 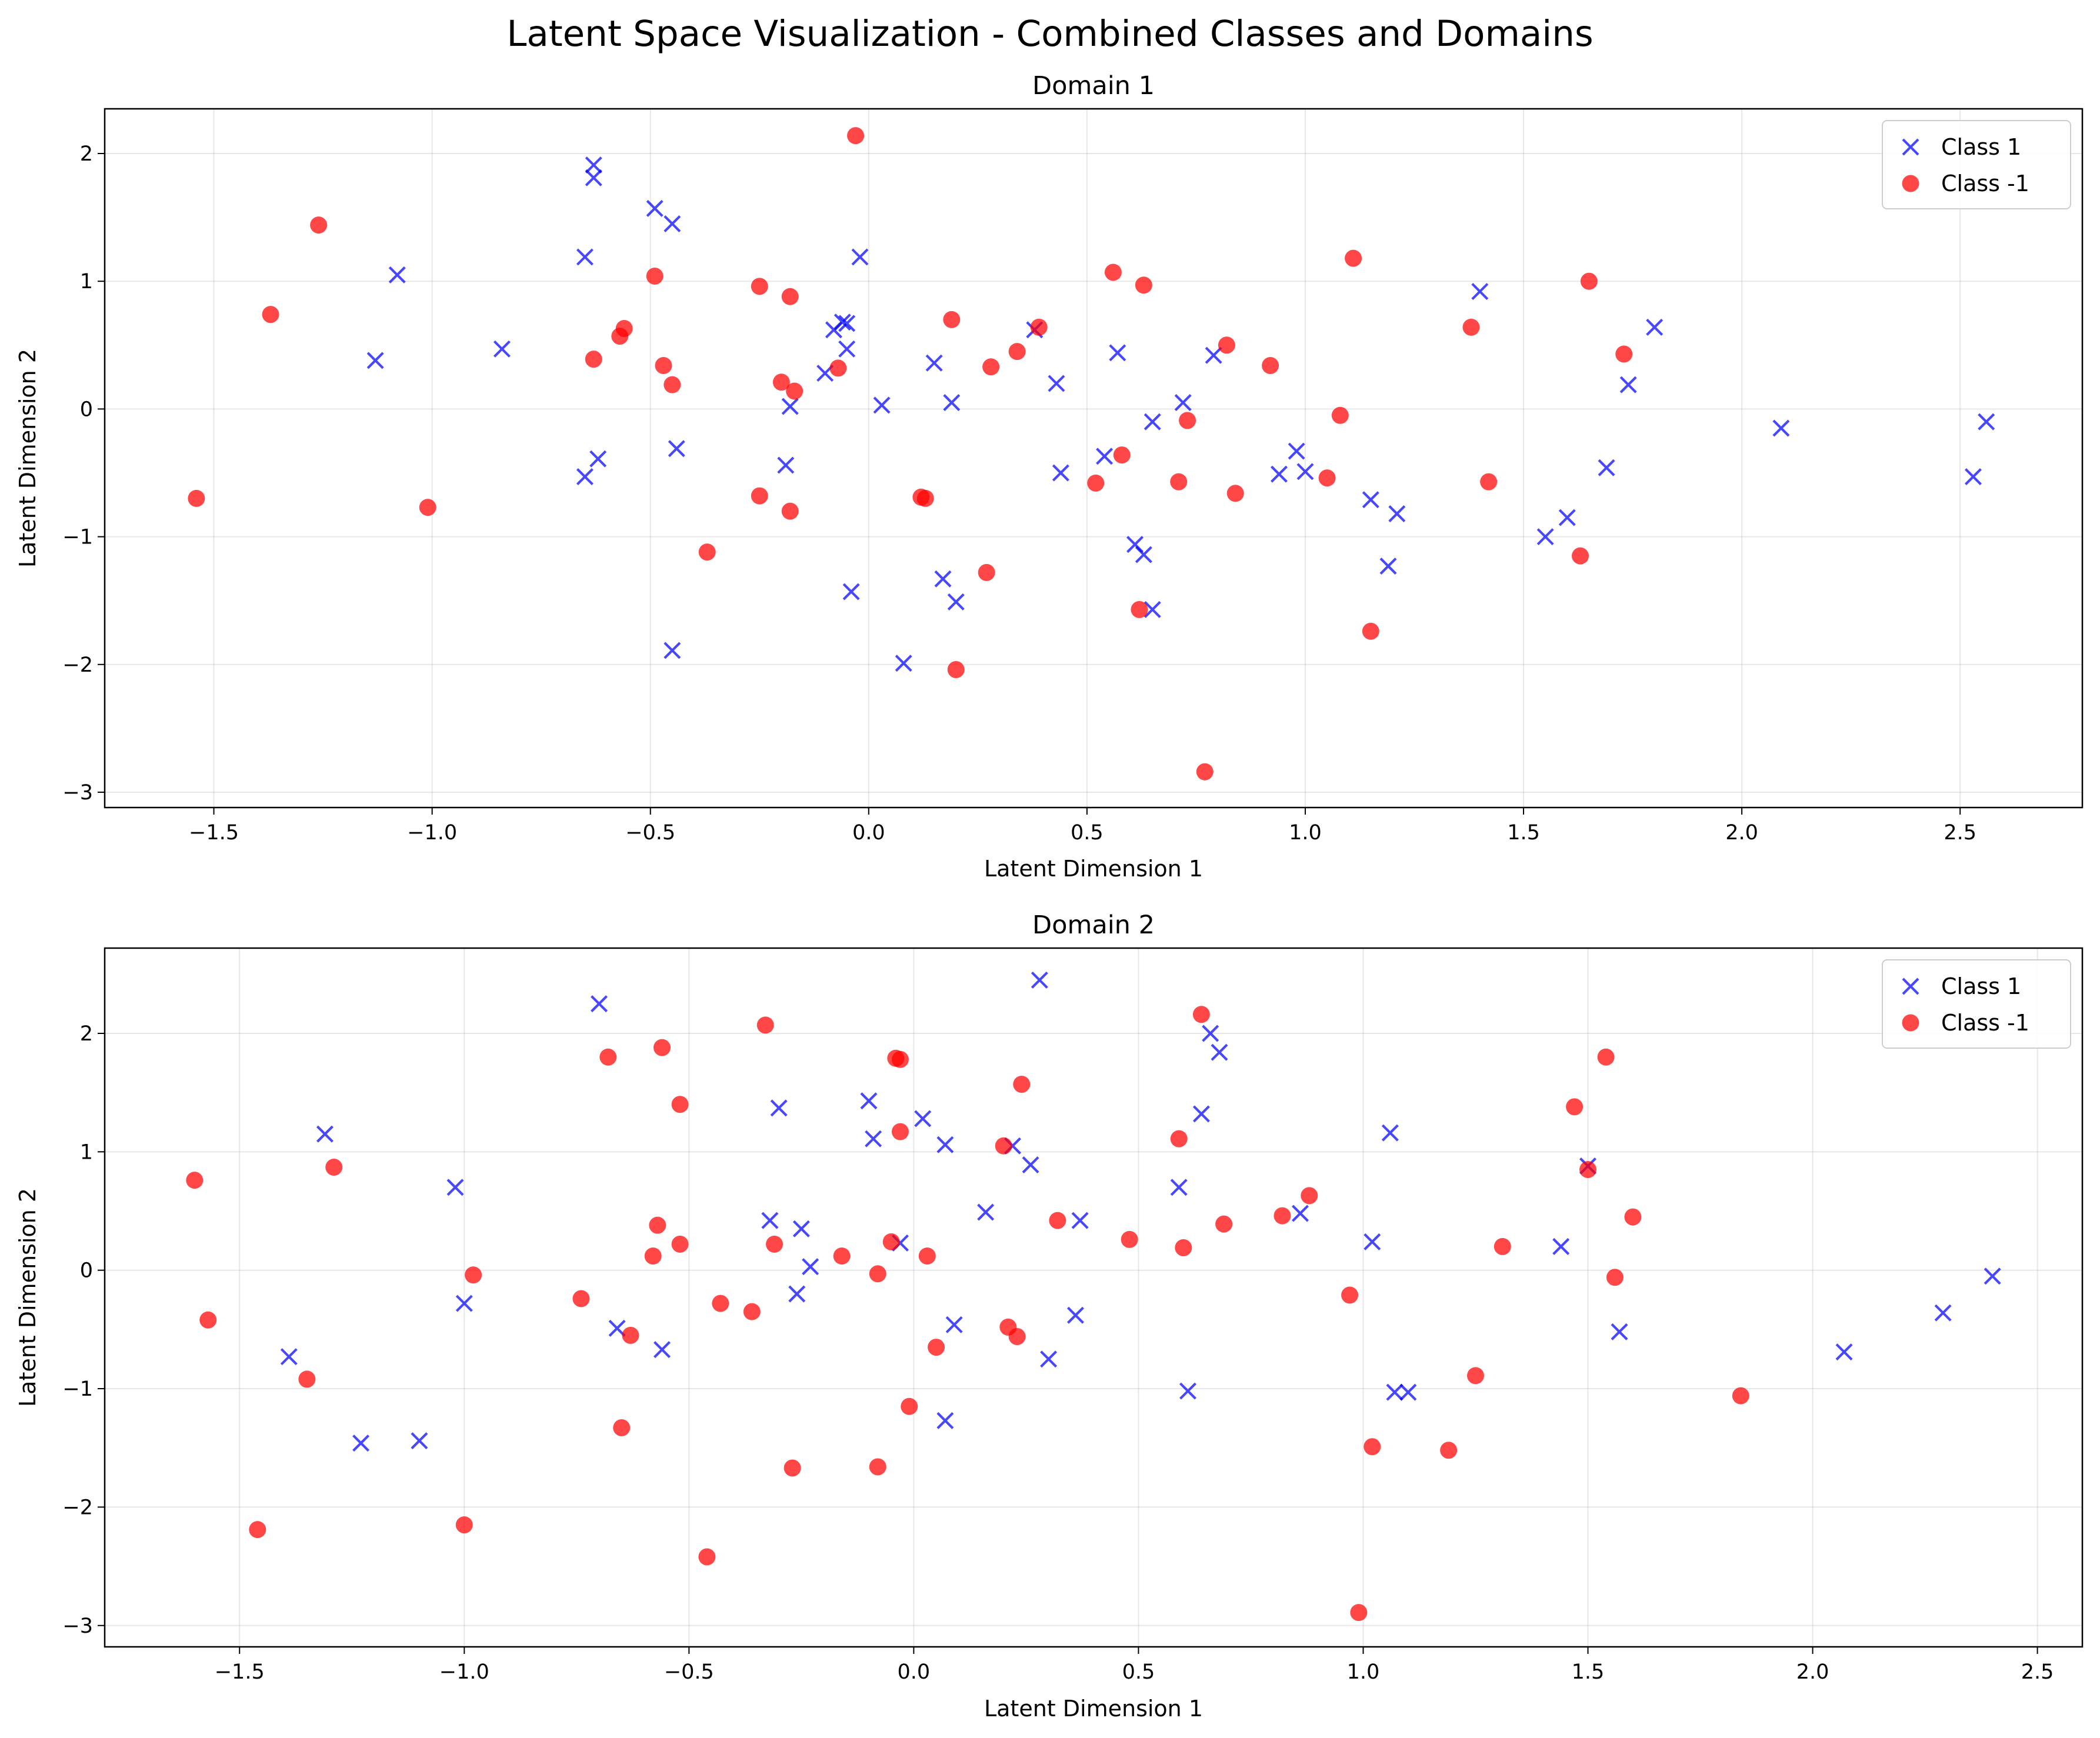 What do you see at coordinates (77, 1507) in the screenshot?
I see `y-tick-label: −2` at bounding box center [77, 1507].